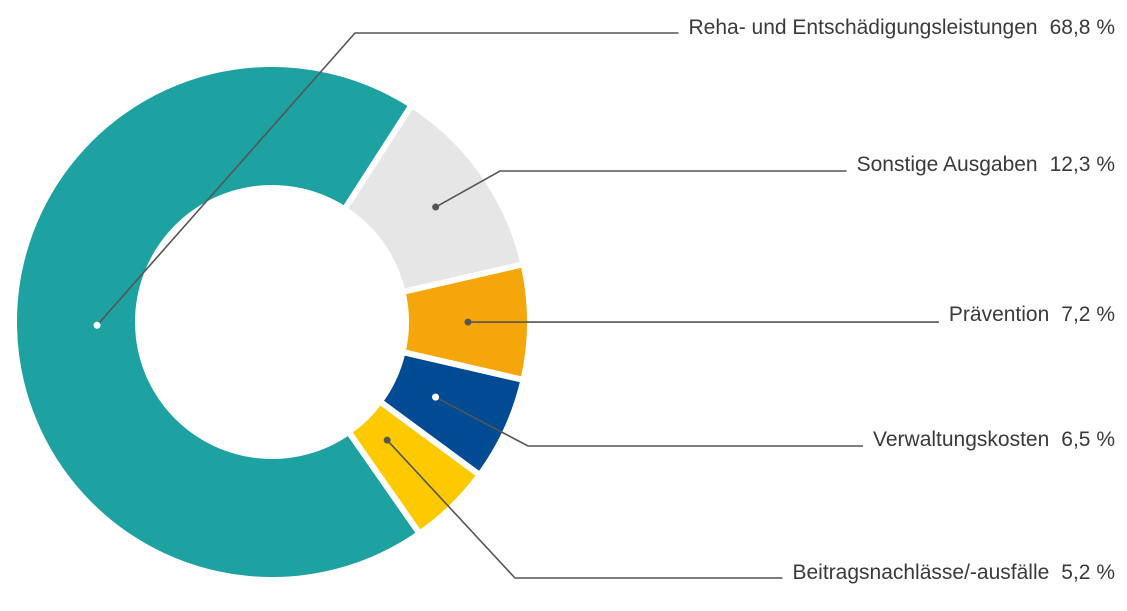 This screenshot has width=1127, height=611. I want to click on segment-label: Beitragsnachlässe/-ausfälle 5,2 %, so click(953, 572).